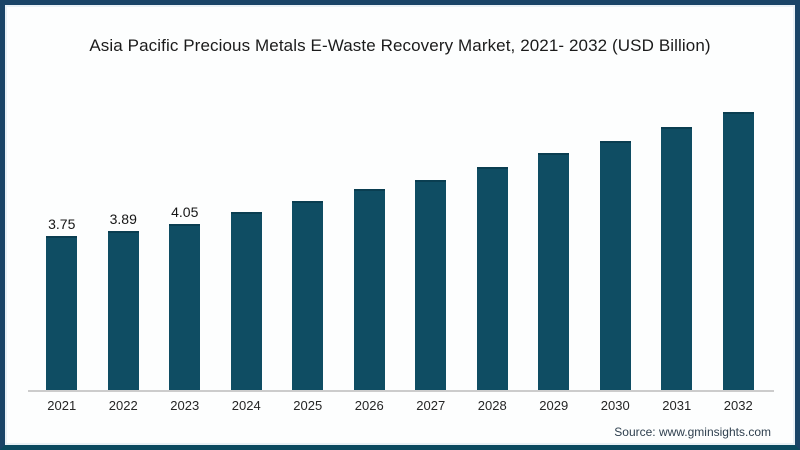 This screenshot has height=450, width=800. What do you see at coordinates (185, 212) in the screenshot?
I see `bar-value-label: 4.05` at bounding box center [185, 212].